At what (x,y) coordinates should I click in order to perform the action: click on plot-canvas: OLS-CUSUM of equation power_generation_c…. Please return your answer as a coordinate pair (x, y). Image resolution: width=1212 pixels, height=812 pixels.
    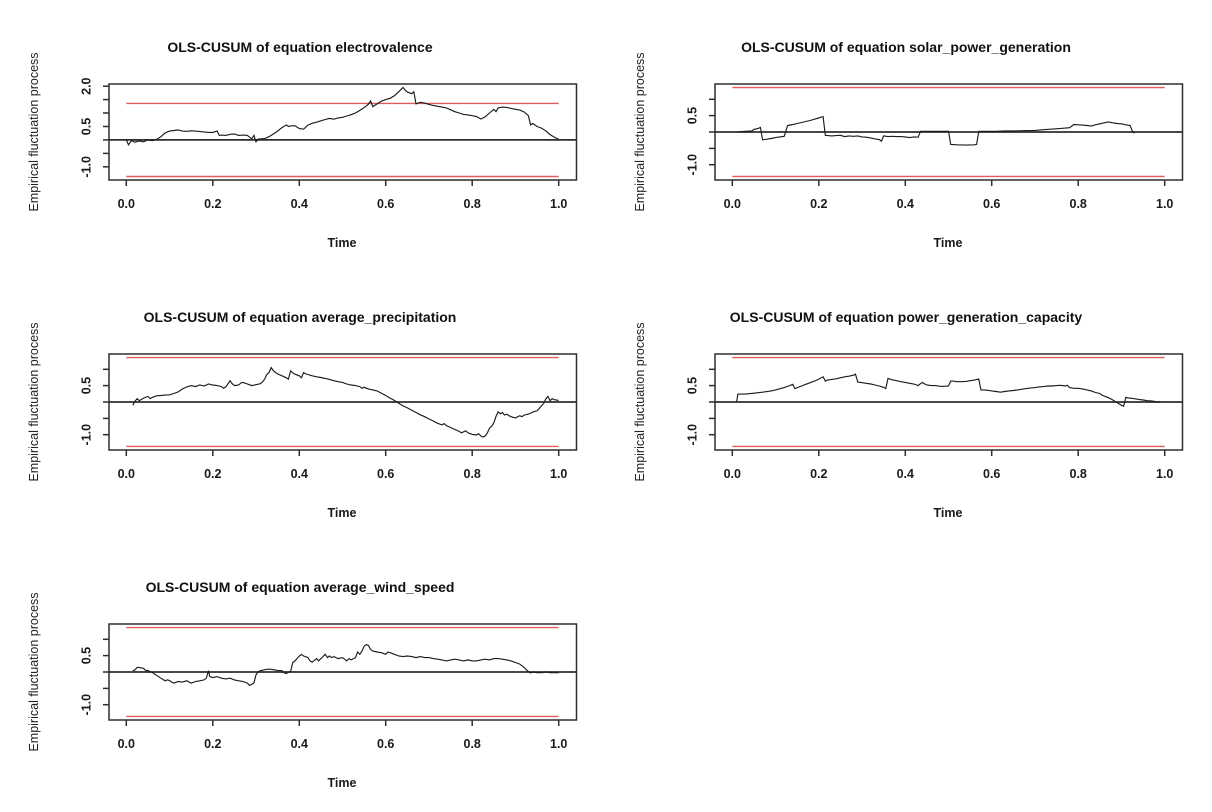
    Looking at the image, I should click on (908, 414).